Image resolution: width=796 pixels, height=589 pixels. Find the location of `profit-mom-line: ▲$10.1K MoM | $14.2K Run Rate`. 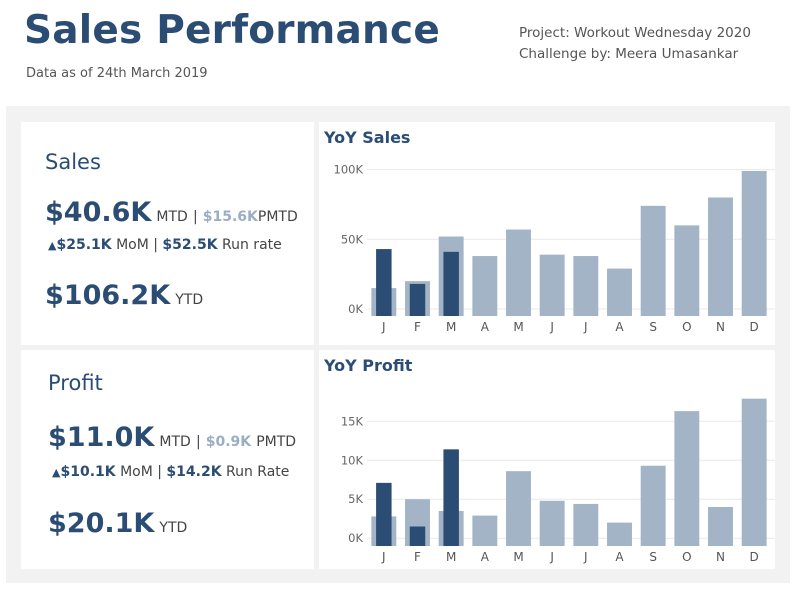

profit-mom-line: ▲$10.1K MoM | $14.2K Run Rate is located at coordinates (170, 472).